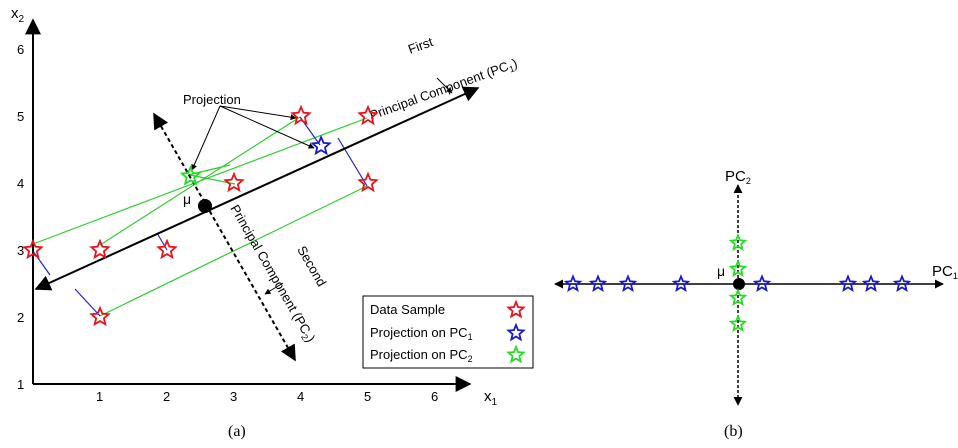 Image resolution: width=958 pixels, height=448 pixels. What do you see at coordinates (738, 177) in the screenshot?
I see `pc2-axis-label: PC2` at bounding box center [738, 177].